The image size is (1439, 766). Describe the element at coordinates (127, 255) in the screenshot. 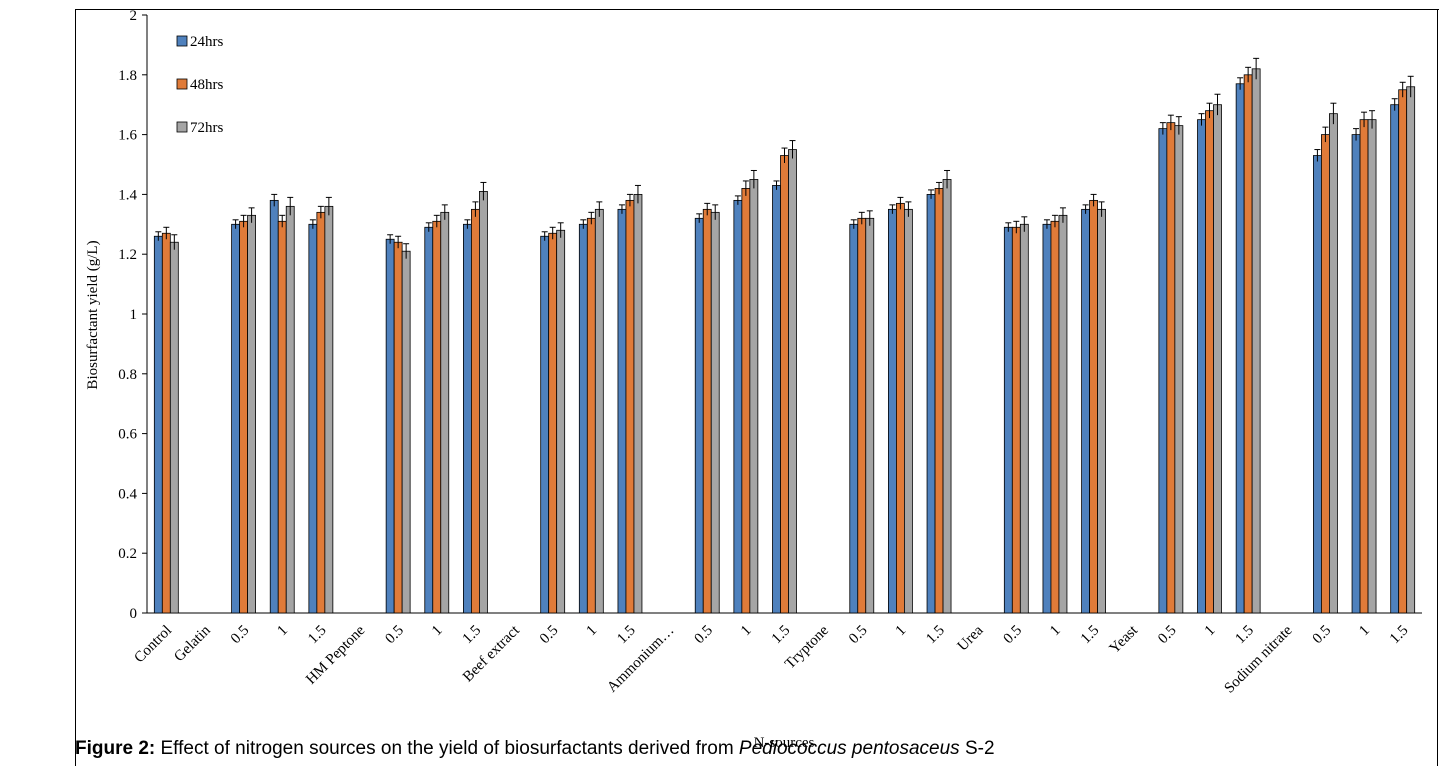

I see `y-tick-label: 1.2` at that location.